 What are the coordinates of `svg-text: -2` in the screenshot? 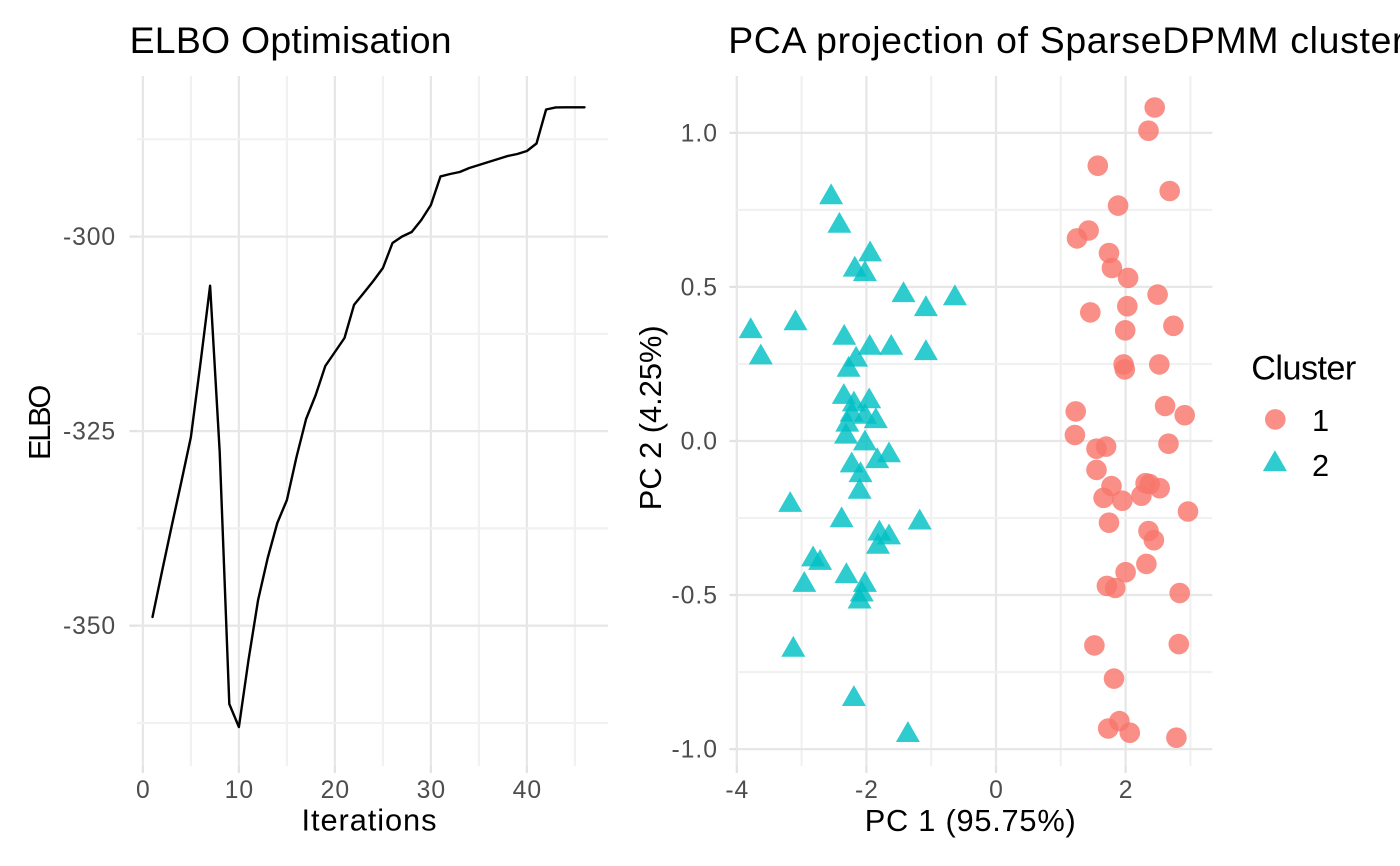 It's located at (867, 790).